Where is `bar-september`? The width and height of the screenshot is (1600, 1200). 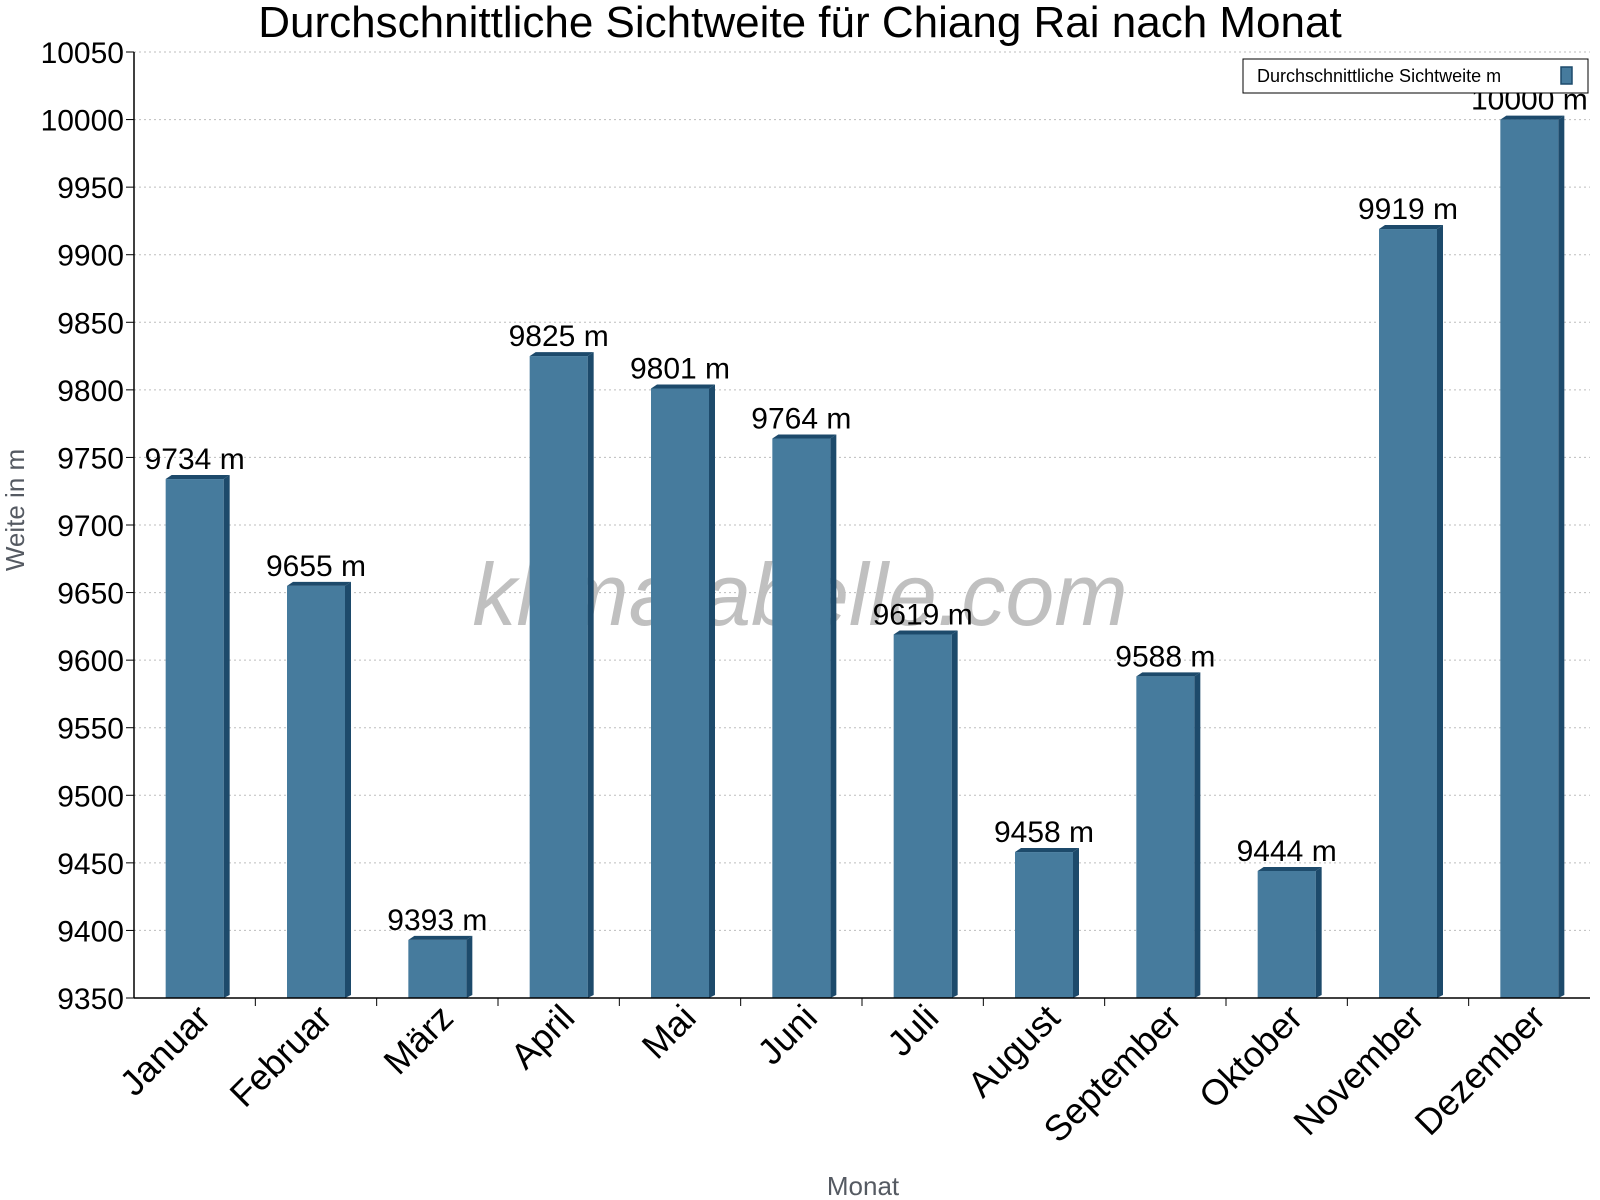
bar-september is located at coordinates (1168, 835).